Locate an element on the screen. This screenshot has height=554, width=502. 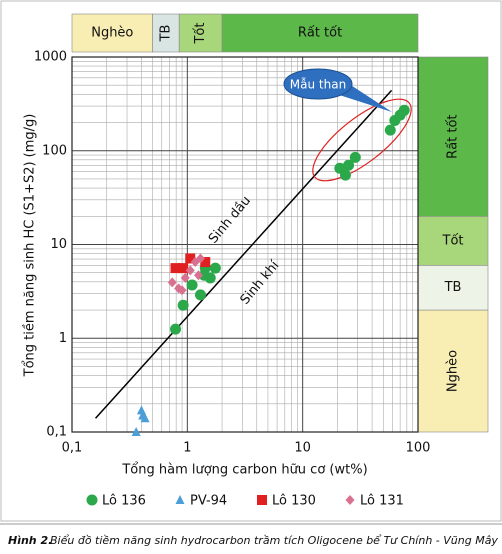
x-axis-label: Tổng hàm lượng carbon hữu cơ (wt%) is located at coordinates (244, 470).